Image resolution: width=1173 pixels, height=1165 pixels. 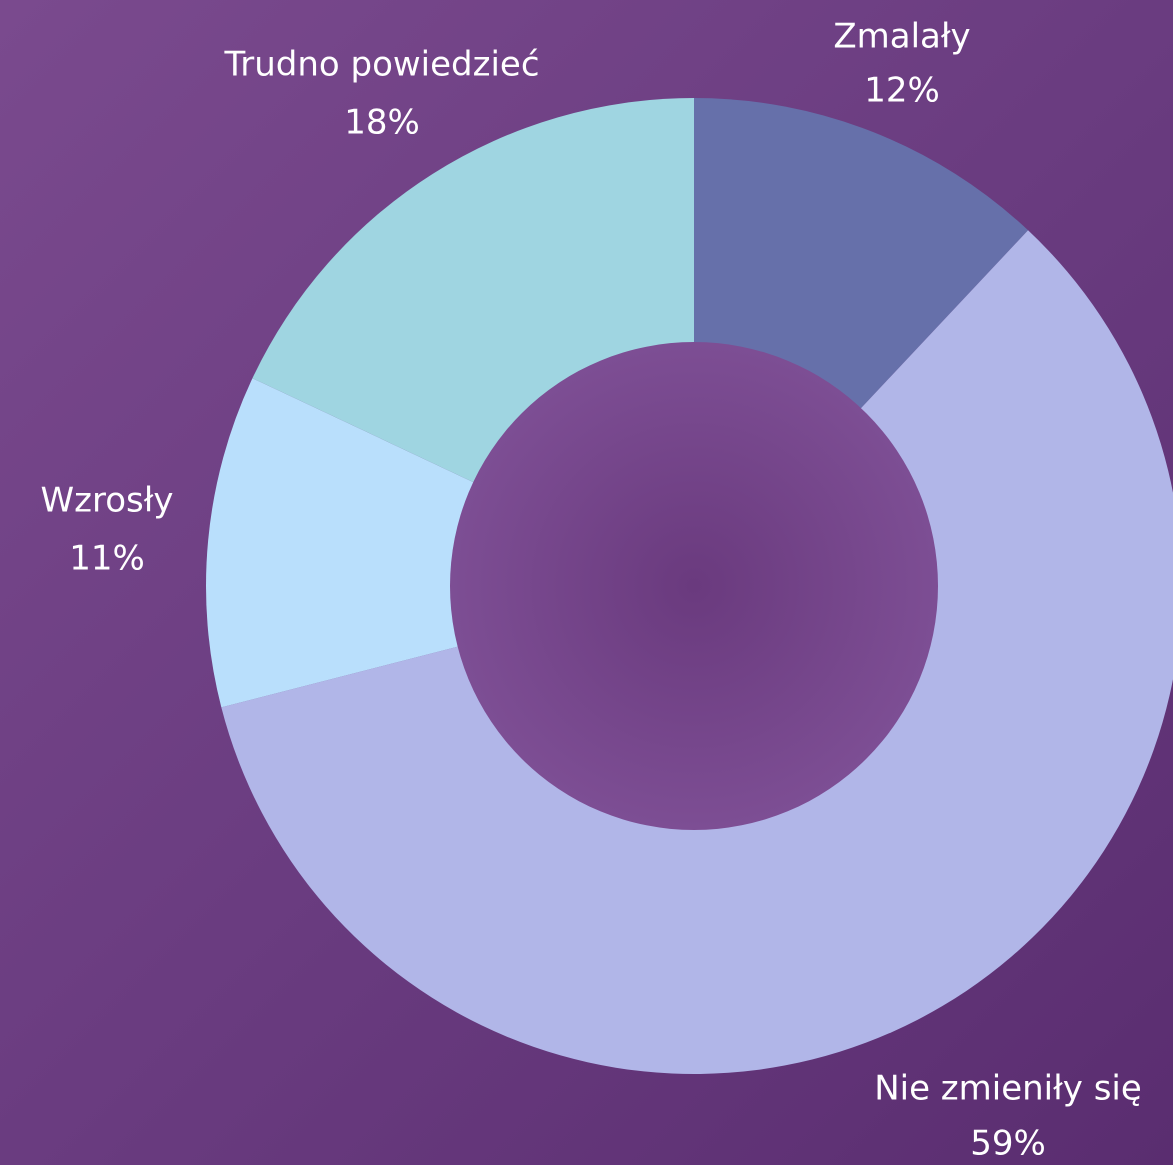 I want to click on category-label: Trudno powiedzieć, so click(x=381, y=65).